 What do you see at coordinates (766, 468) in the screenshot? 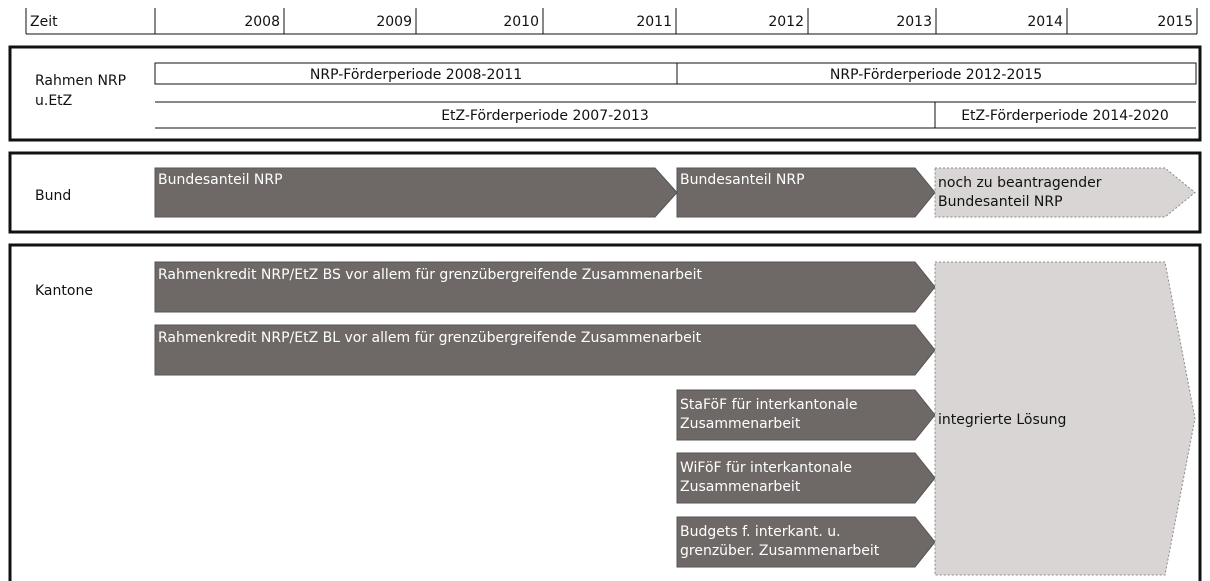
I see `arrow-label: WiFöF für interkantonale` at bounding box center [766, 468].